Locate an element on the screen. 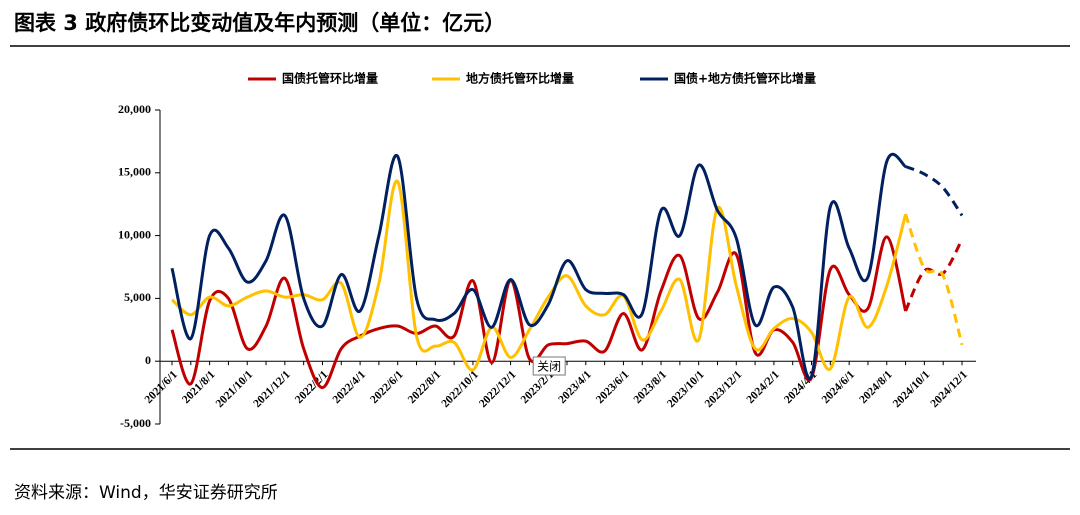  legend-label: 国债+地方债托管环比增量 is located at coordinates (745, 78).